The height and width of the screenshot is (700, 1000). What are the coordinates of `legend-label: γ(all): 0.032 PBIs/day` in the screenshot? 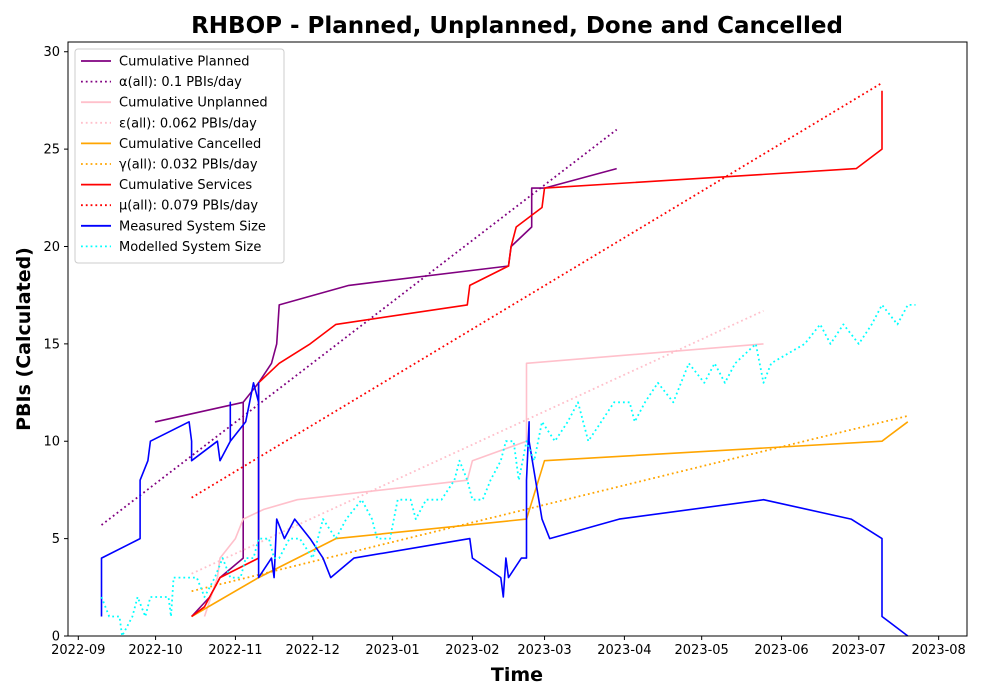 It's located at (188, 165).